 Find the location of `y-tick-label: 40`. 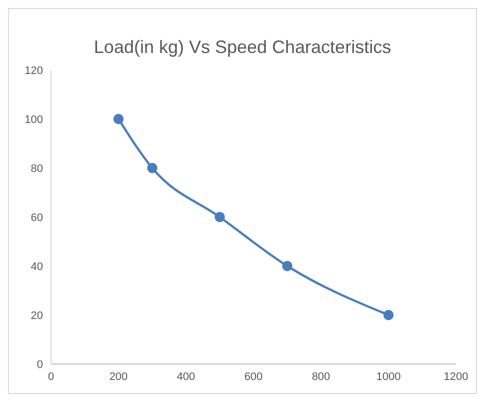

y-tick-label: 40 is located at coordinates (36, 266).